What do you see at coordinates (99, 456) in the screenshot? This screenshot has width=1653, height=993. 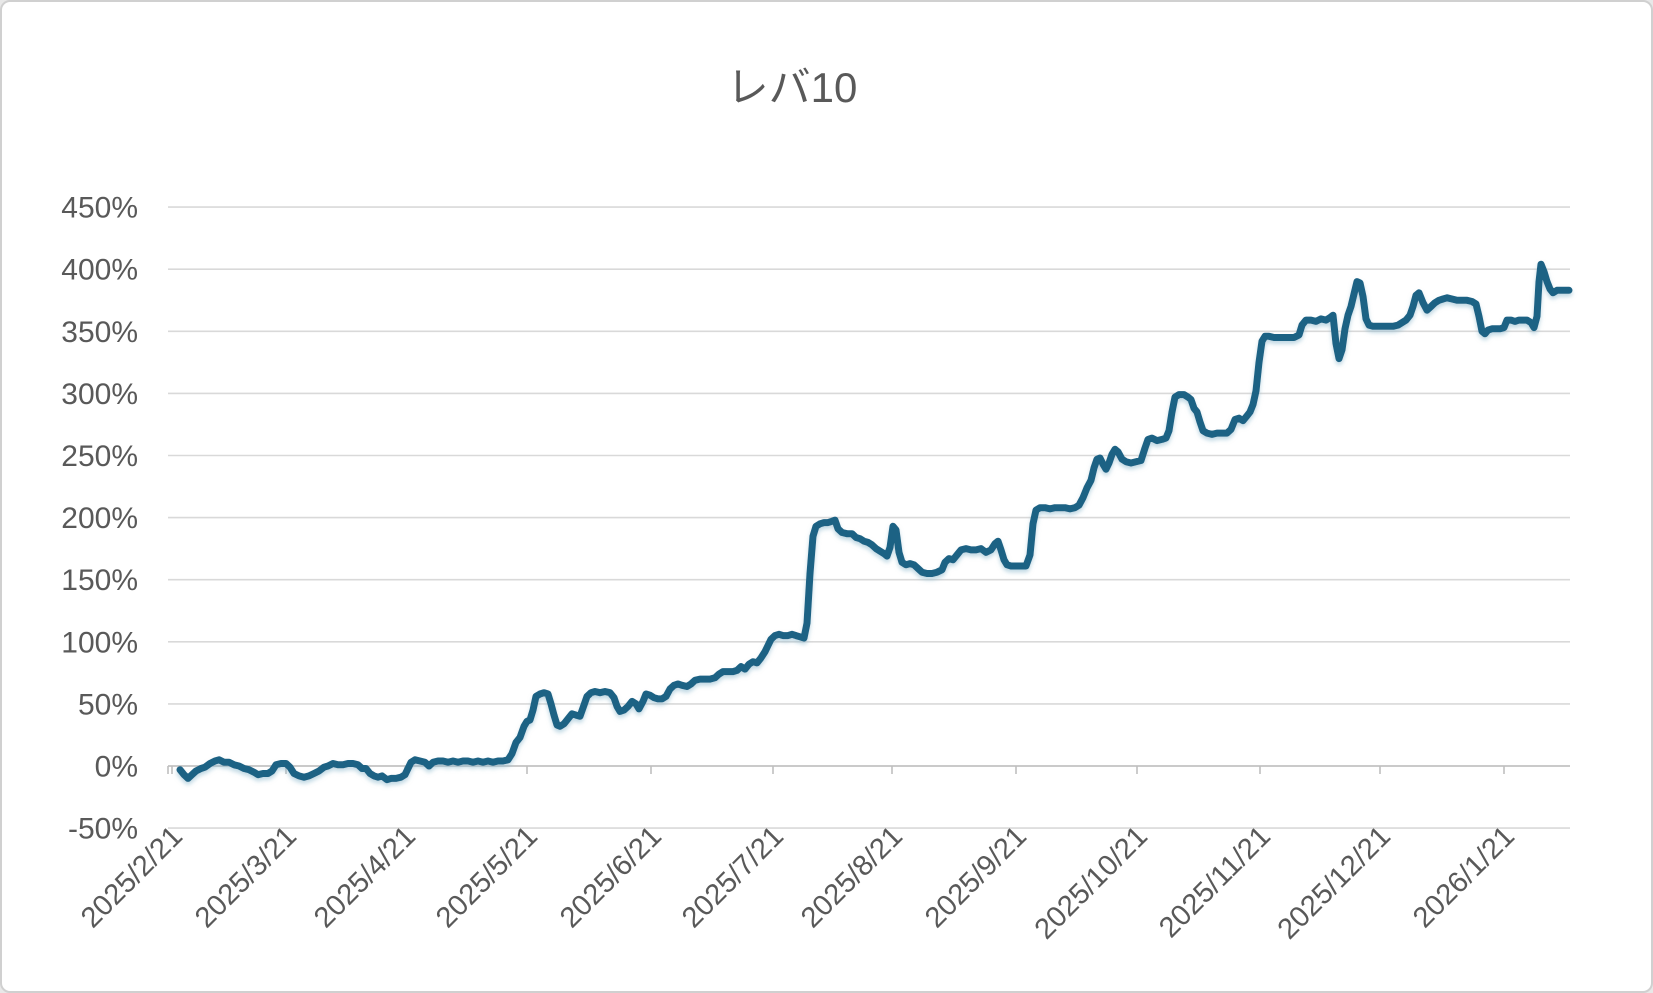 I see `y-axis-tick-label: 250%` at bounding box center [99, 456].